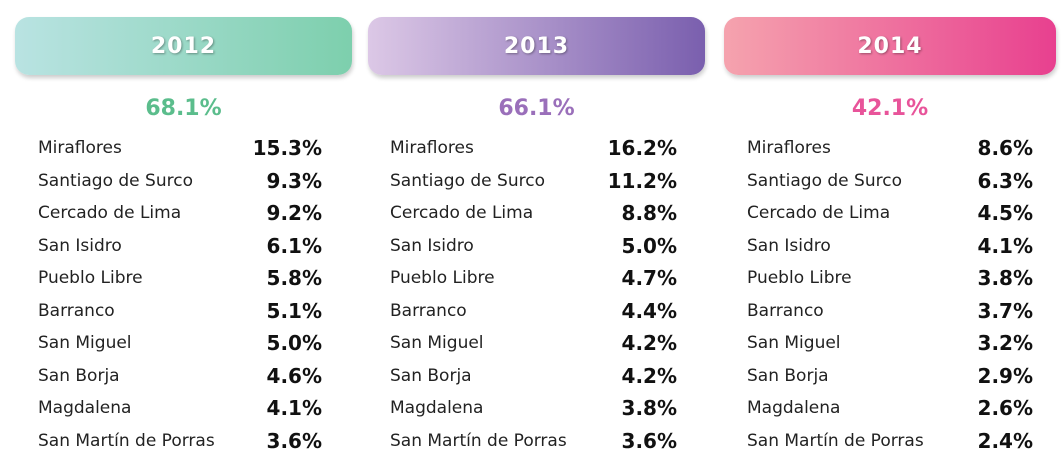  What do you see at coordinates (1005, 375) in the screenshot?
I see `district-value: 2.9%` at bounding box center [1005, 375].